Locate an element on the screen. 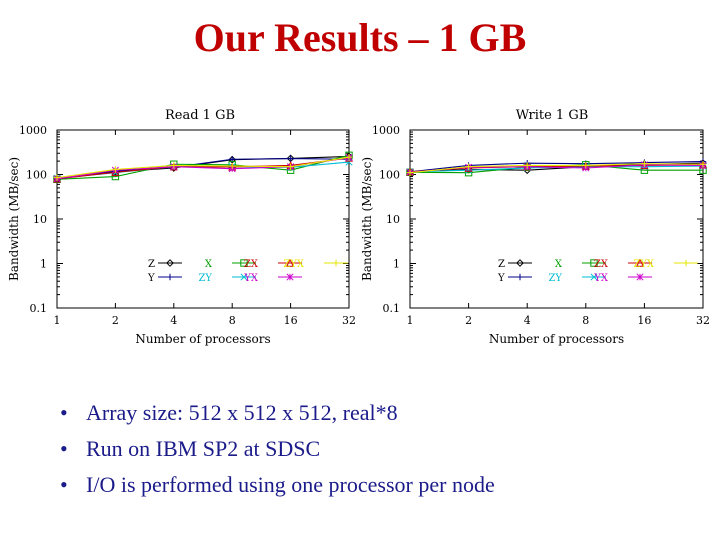 The height and width of the screenshot is (540, 720). bullet-item: • Run on IBM SP2 at SDSC is located at coordinates (277, 449).